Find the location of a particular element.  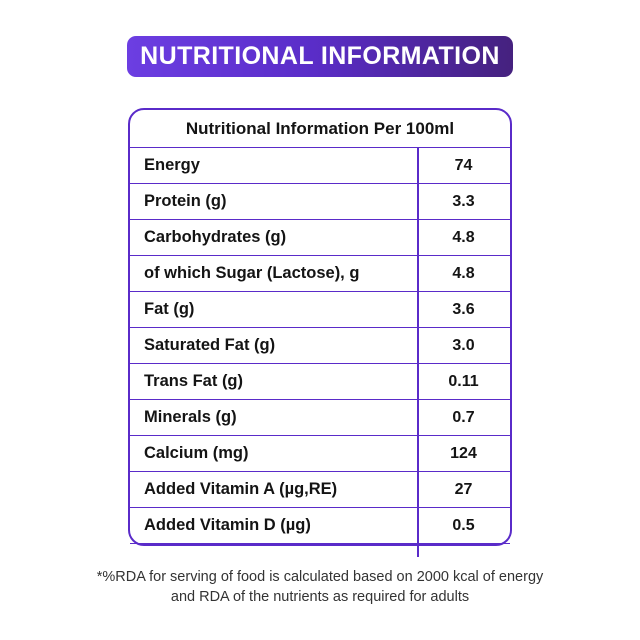

nutrient-value: 3.3 is located at coordinates (463, 201).